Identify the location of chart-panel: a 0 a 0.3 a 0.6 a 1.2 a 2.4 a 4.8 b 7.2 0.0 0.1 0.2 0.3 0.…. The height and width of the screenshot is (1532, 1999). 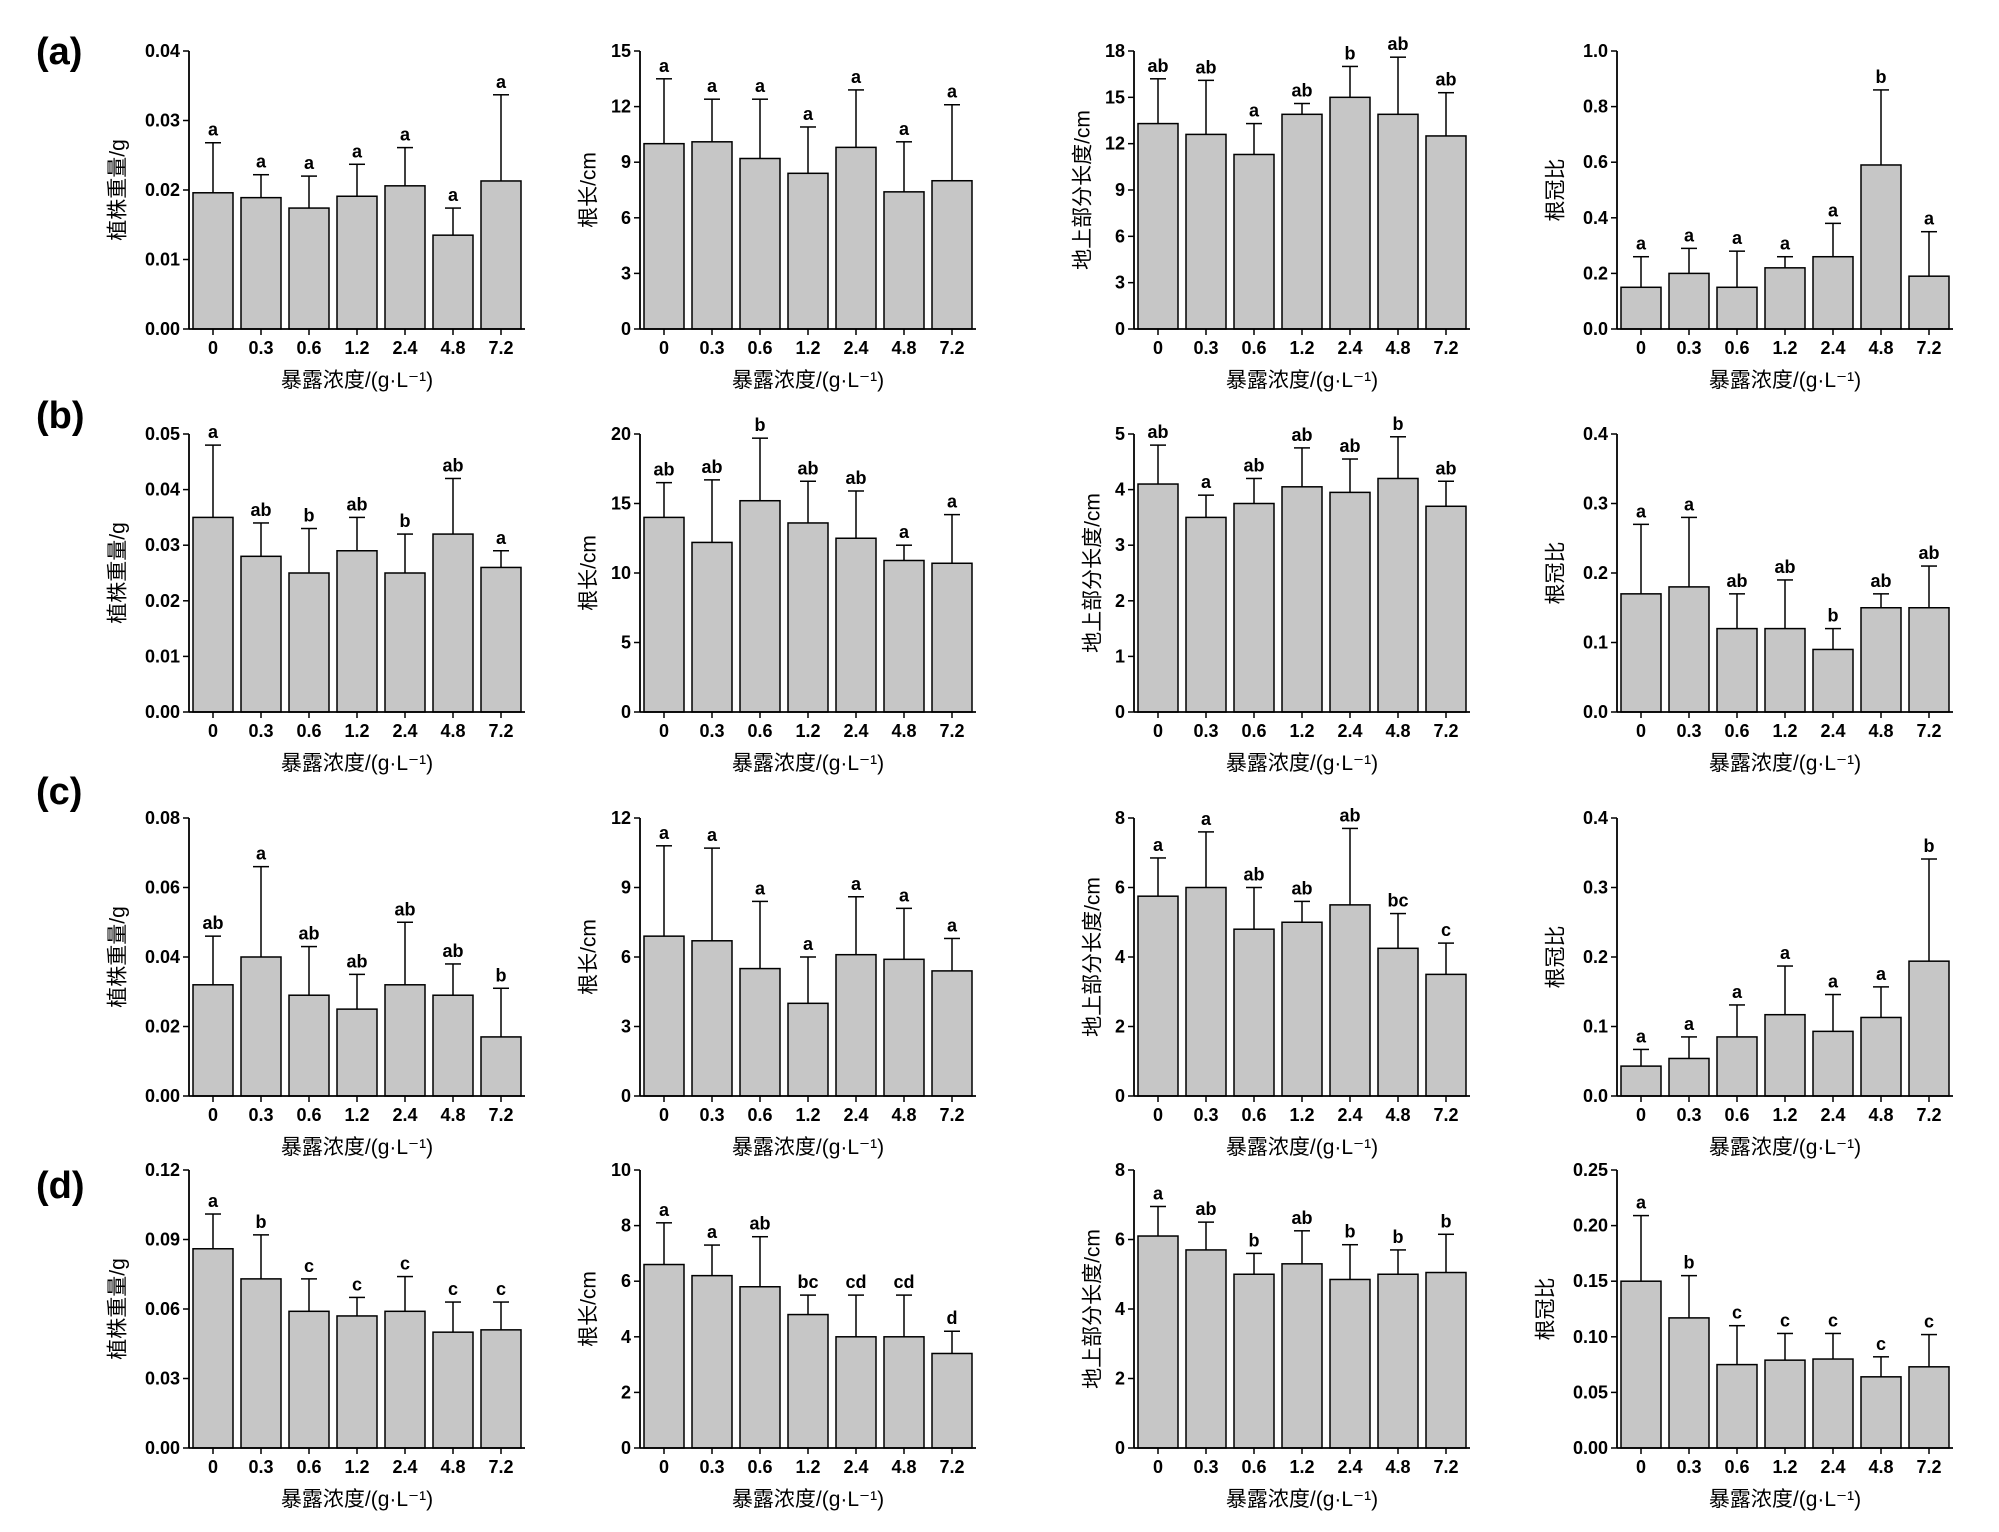
(1749, 983).